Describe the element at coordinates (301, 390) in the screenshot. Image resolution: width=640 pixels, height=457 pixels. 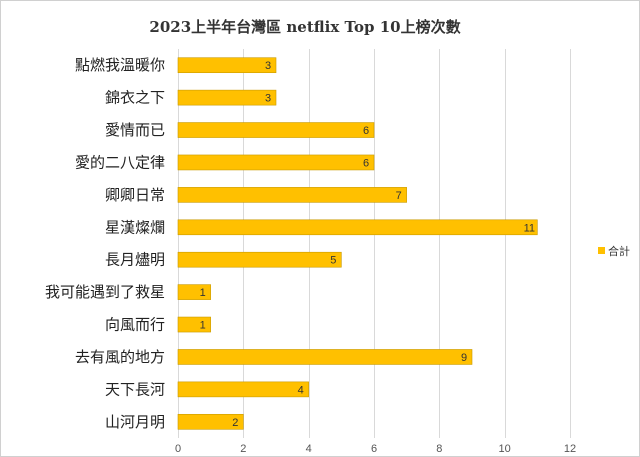
I see `data-label: 4` at that location.